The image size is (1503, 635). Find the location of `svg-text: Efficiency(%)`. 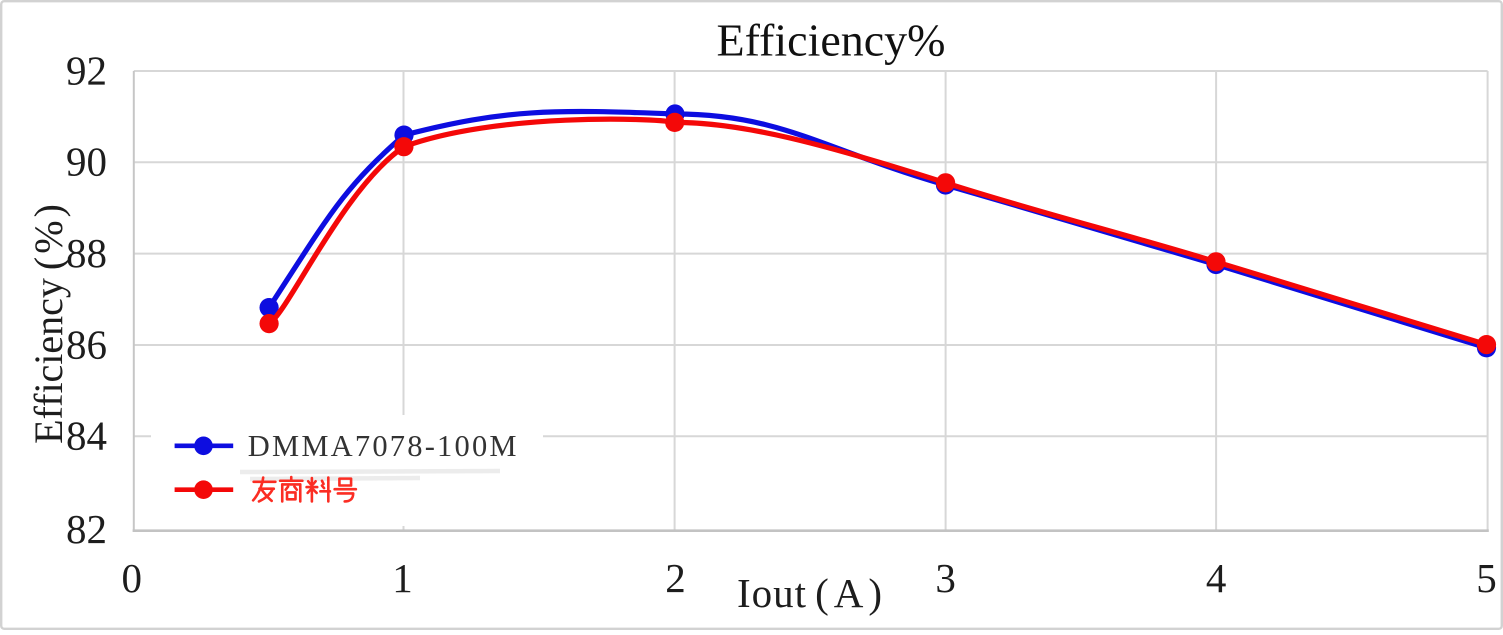

svg-text: Efficiency(%) is located at coordinates (48, 324).